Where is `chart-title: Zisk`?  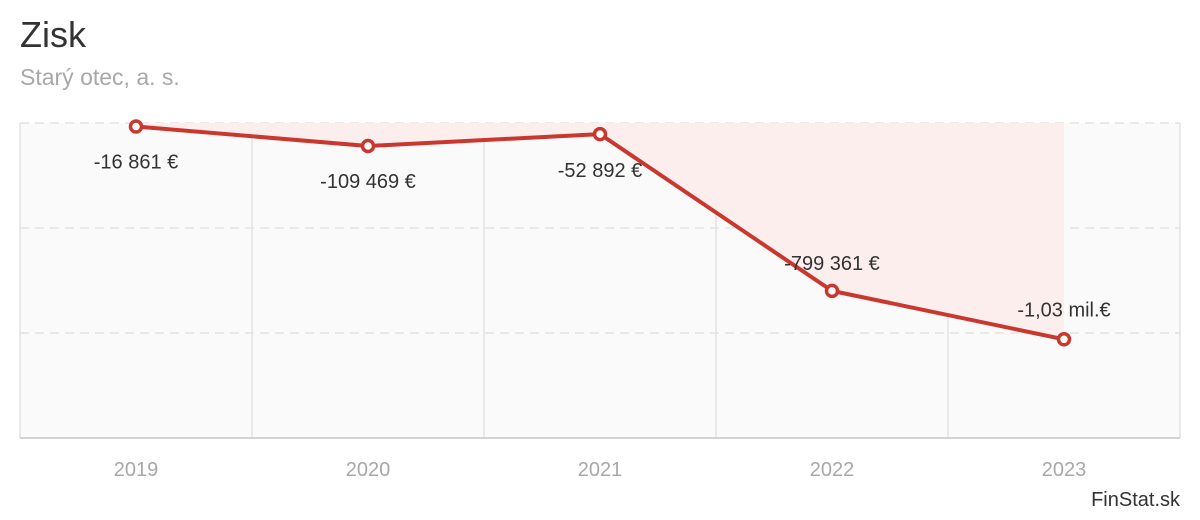
chart-title: Zisk is located at coordinates (53, 34).